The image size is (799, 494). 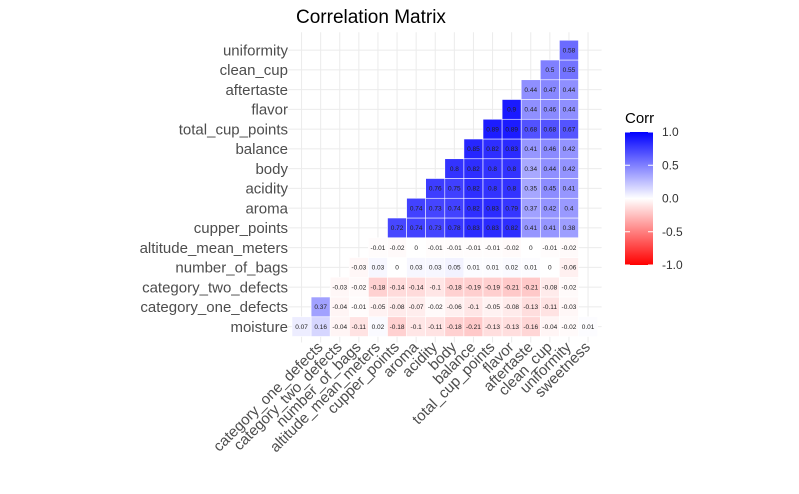 What do you see at coordinates (259, 327) in the screenshot?
I see `y-tick-label: moisture` at bounding box center [259, 327].